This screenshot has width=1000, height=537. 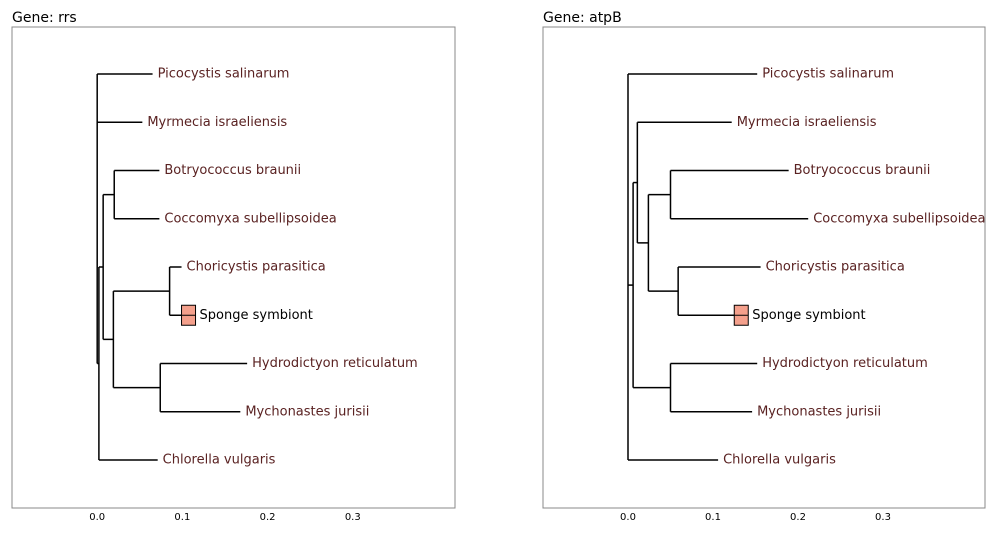 I want to click on panel-title: Gene: rrs, so click(x=44, y=18).